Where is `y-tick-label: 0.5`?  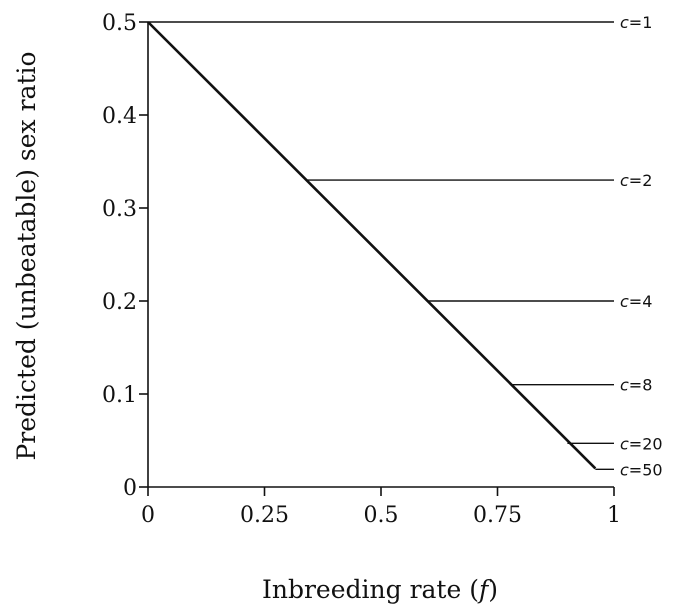
y-tick-label: 0.5 is located at coordinates (119, 23).